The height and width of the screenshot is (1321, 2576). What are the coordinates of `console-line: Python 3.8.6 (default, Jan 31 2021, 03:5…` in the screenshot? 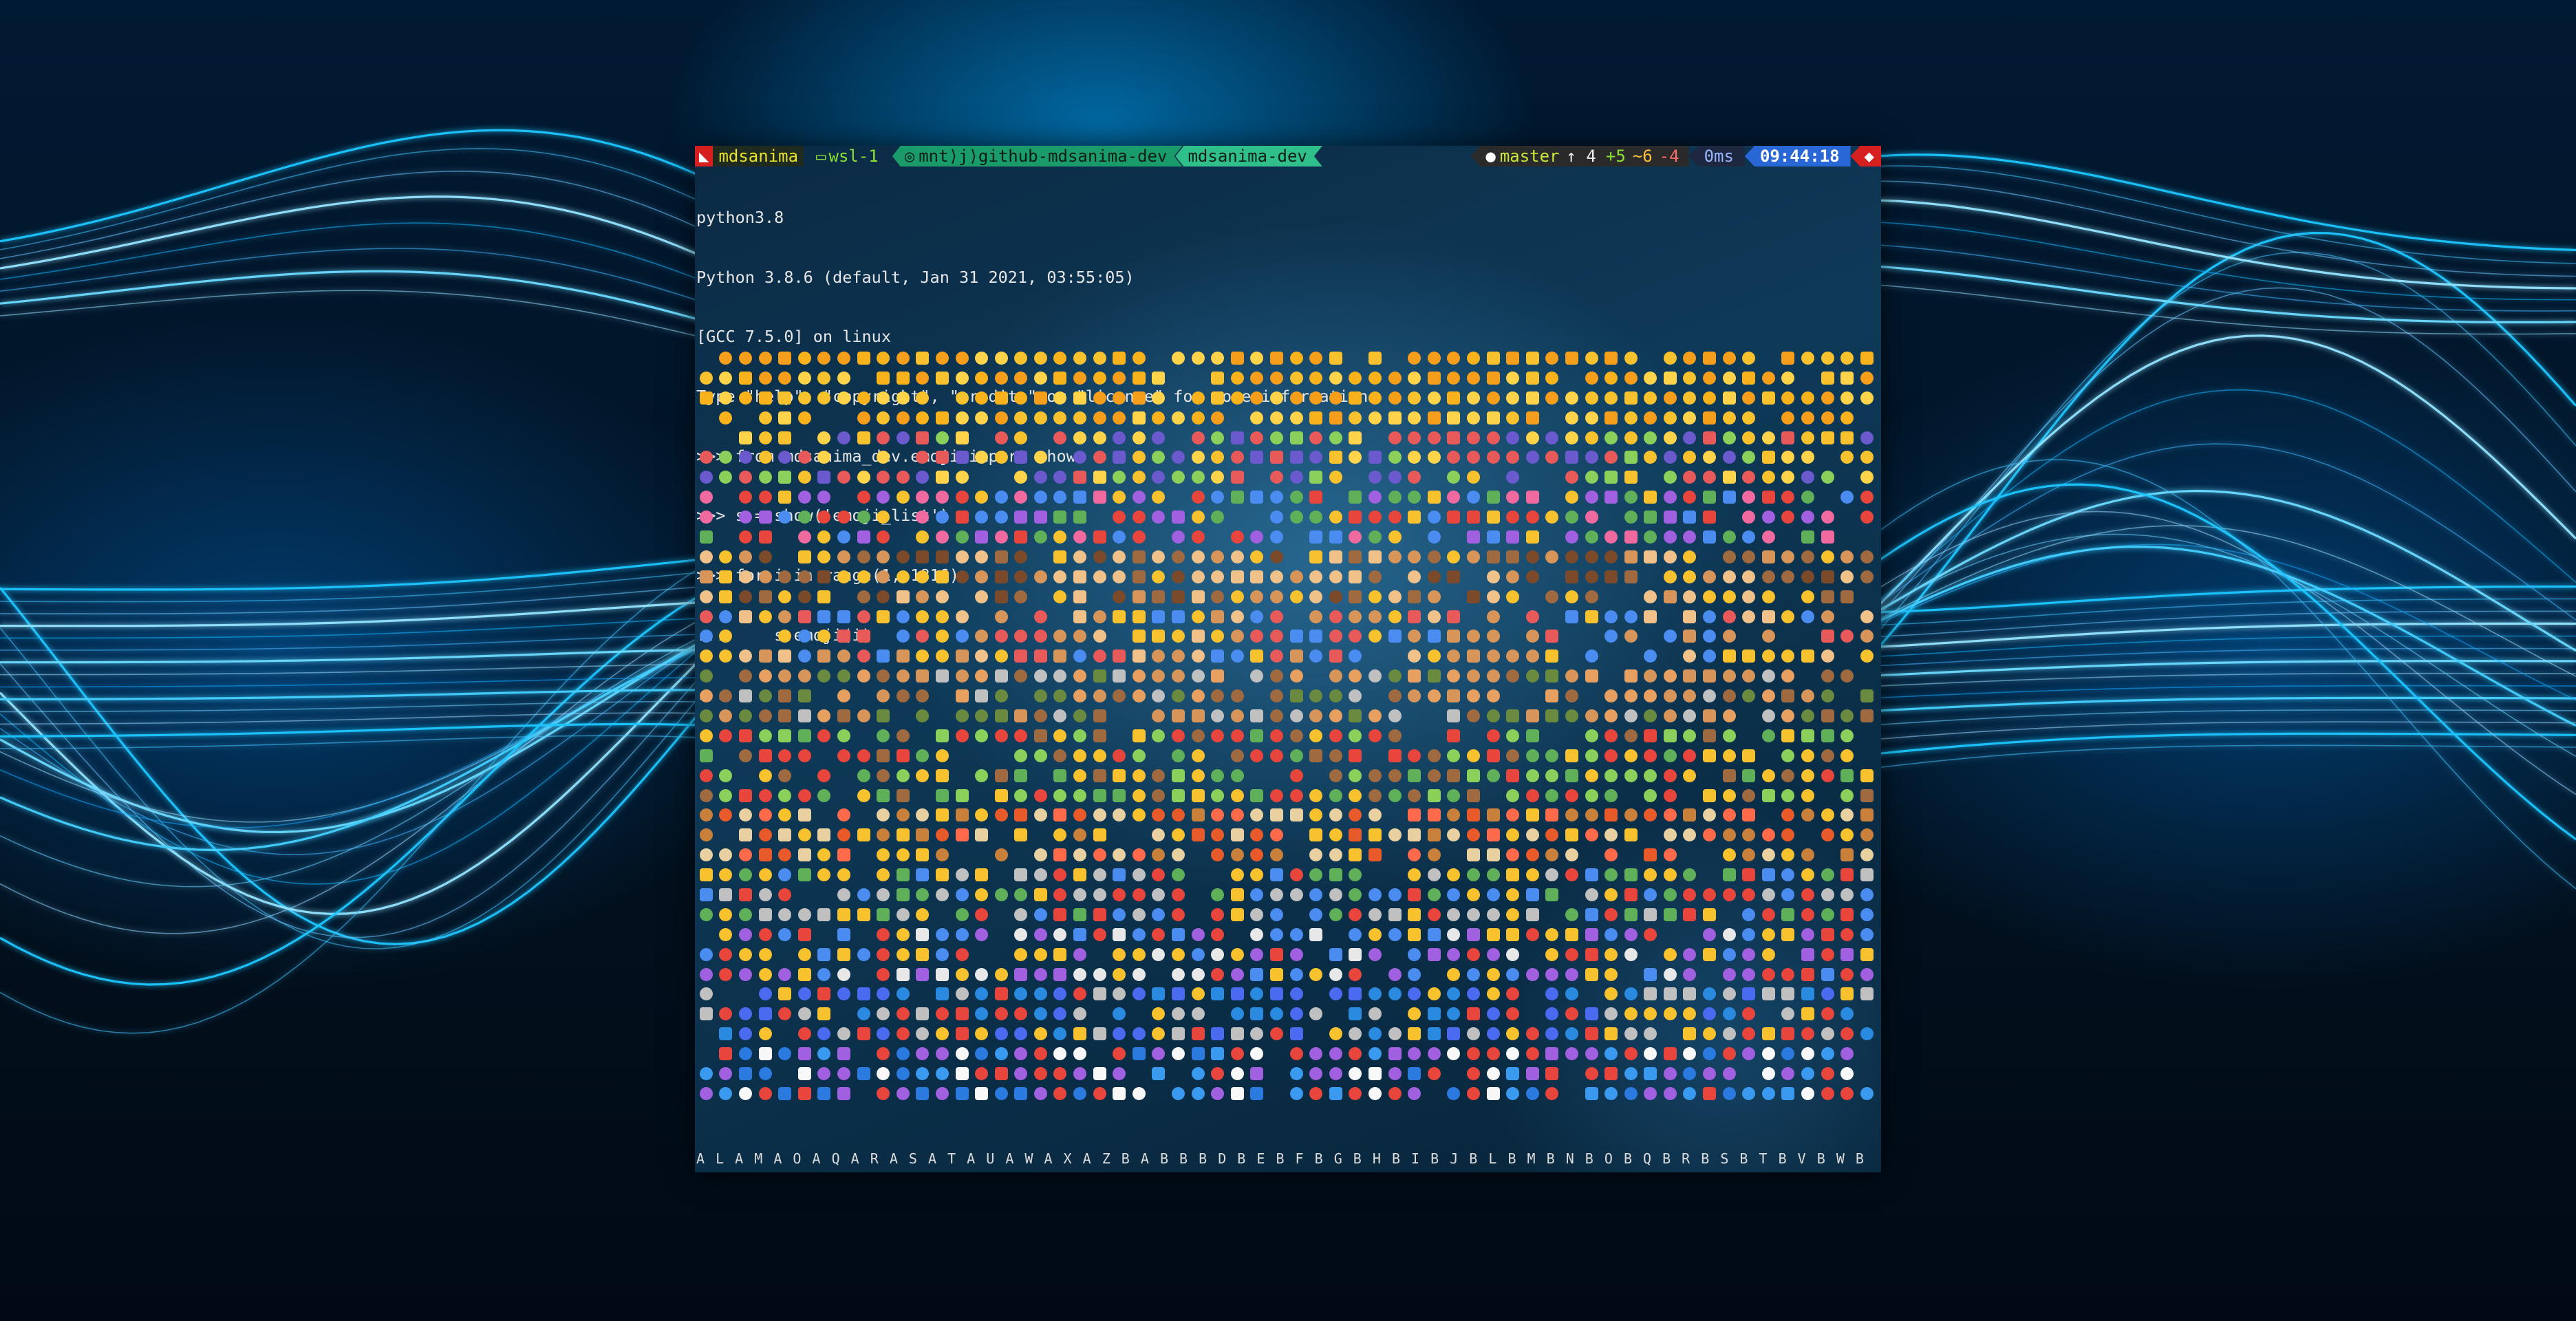 It's located at (916, 277).